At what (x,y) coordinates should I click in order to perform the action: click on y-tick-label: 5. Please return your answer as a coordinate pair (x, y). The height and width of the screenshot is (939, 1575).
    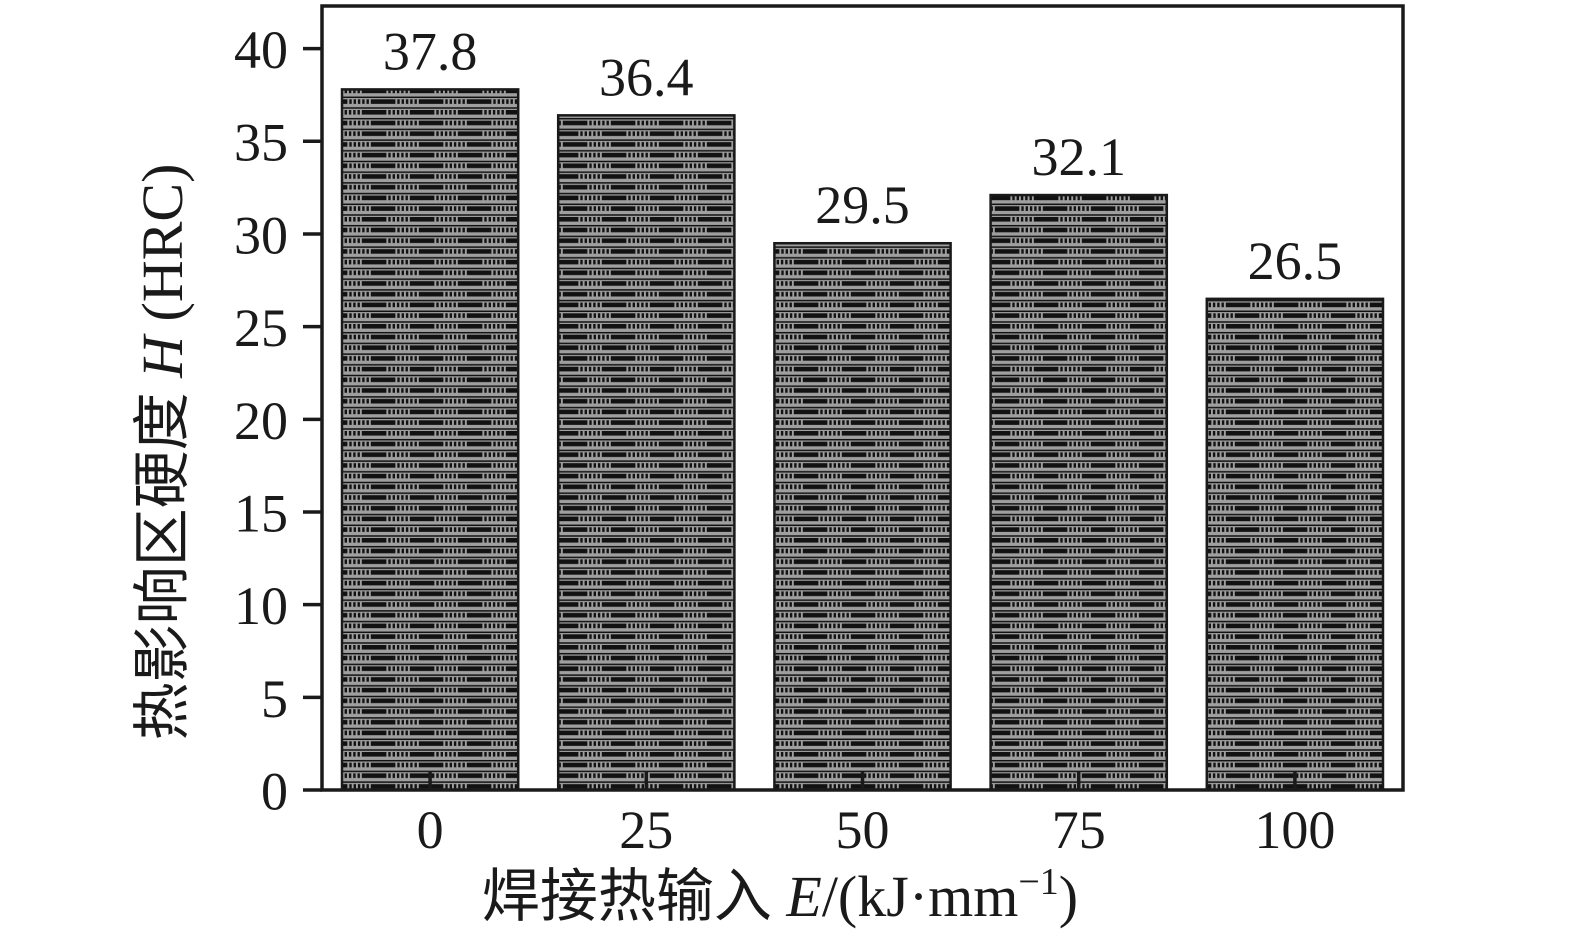
    Looking at the image, I should click on (274, 699).